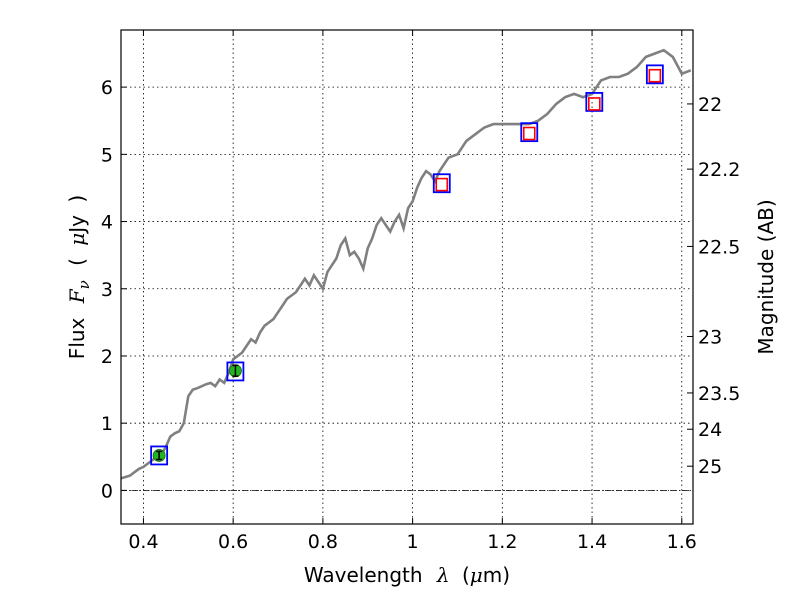  I want to click on x-tick-labels: 0.4 0.6 0.8 1 1.2 1.4 1.6, so click(412, 542).